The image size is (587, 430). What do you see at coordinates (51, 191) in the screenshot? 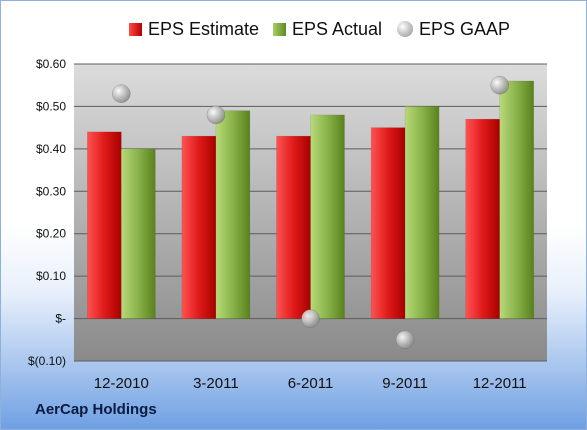
I see `y-tick-label: $0.30` at bounding box center [51, 191].